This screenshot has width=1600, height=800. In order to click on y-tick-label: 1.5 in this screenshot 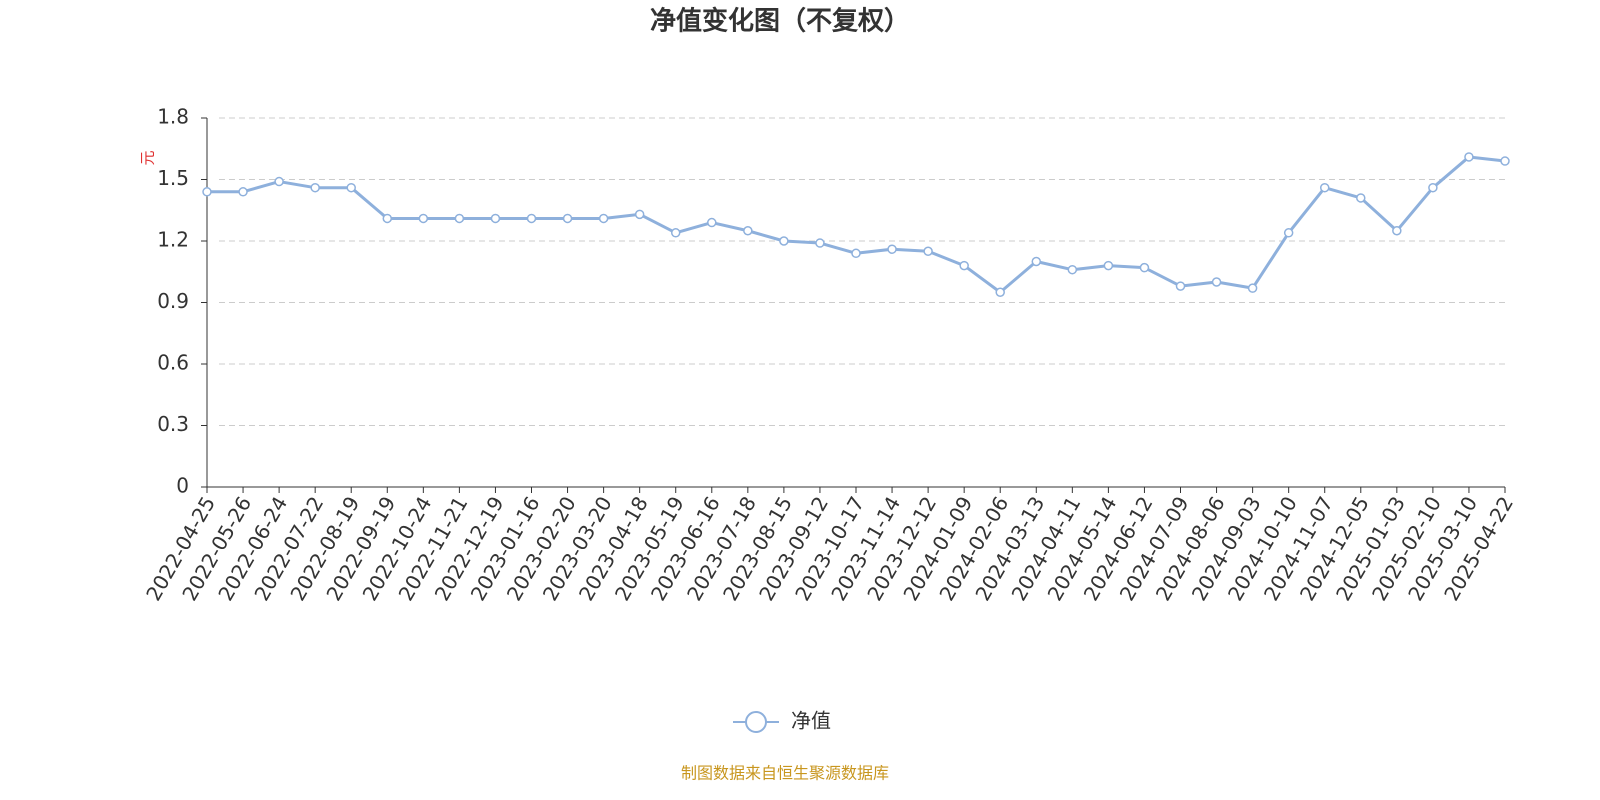, I will do `click(173, 178)`.